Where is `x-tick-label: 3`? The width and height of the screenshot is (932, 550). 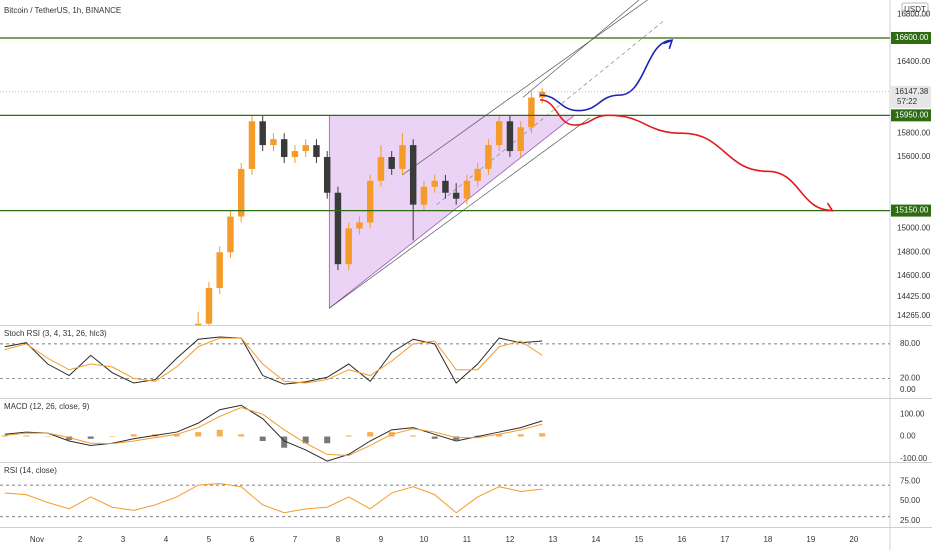 x-tick-label: 3 is located at coordinates (123, 539).